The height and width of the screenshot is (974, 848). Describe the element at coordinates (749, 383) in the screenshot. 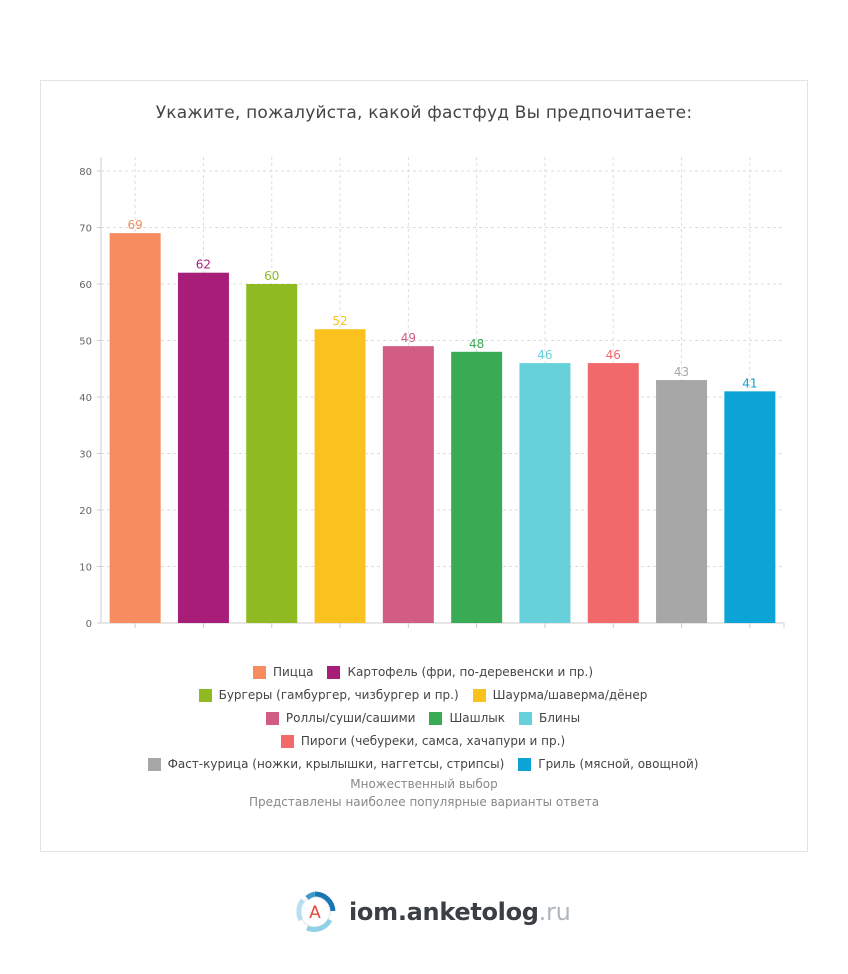

I see `bar-value-label: 41` at that location.